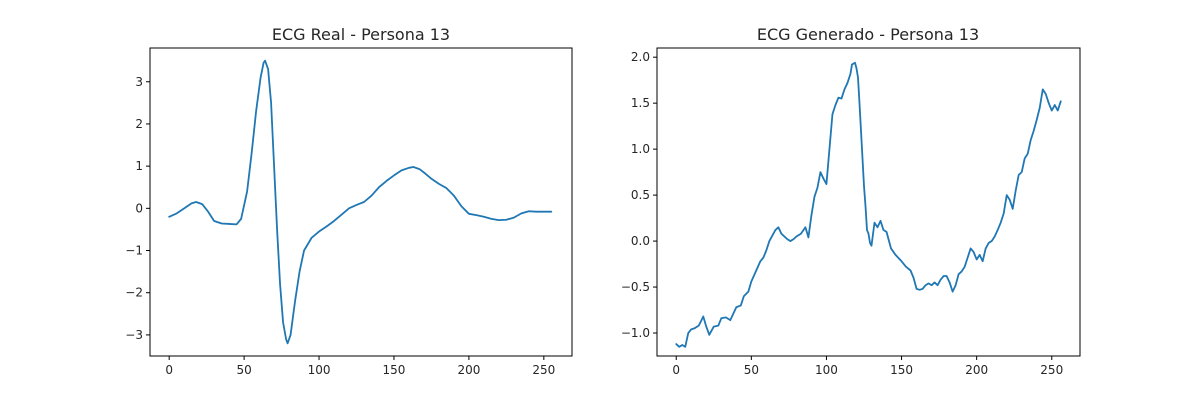  I want to click on y-tick-label: 1, so click(139, 166).